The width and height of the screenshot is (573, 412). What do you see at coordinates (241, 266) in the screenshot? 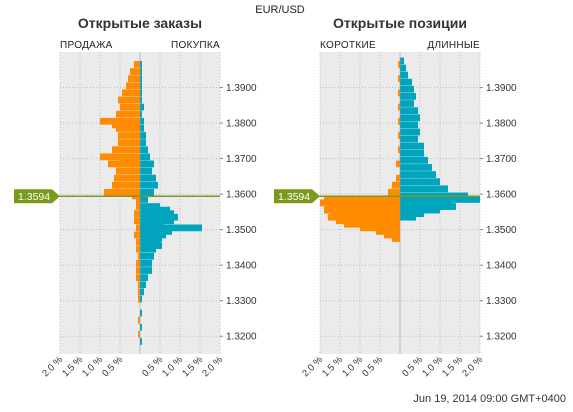
I see `y-tick-label: 1.3400` at bounding box center [241, 266].